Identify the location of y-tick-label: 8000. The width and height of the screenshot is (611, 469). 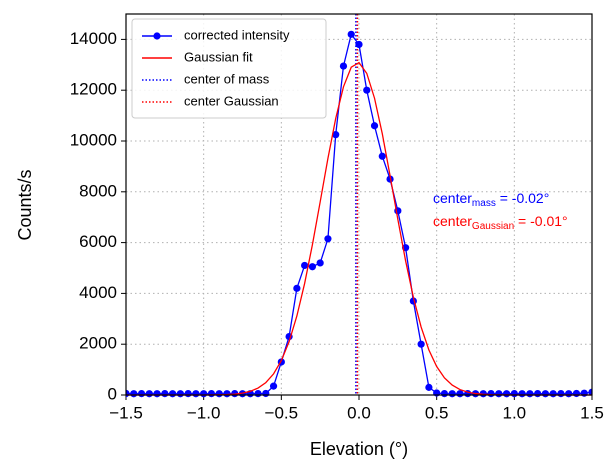
(98, 190).